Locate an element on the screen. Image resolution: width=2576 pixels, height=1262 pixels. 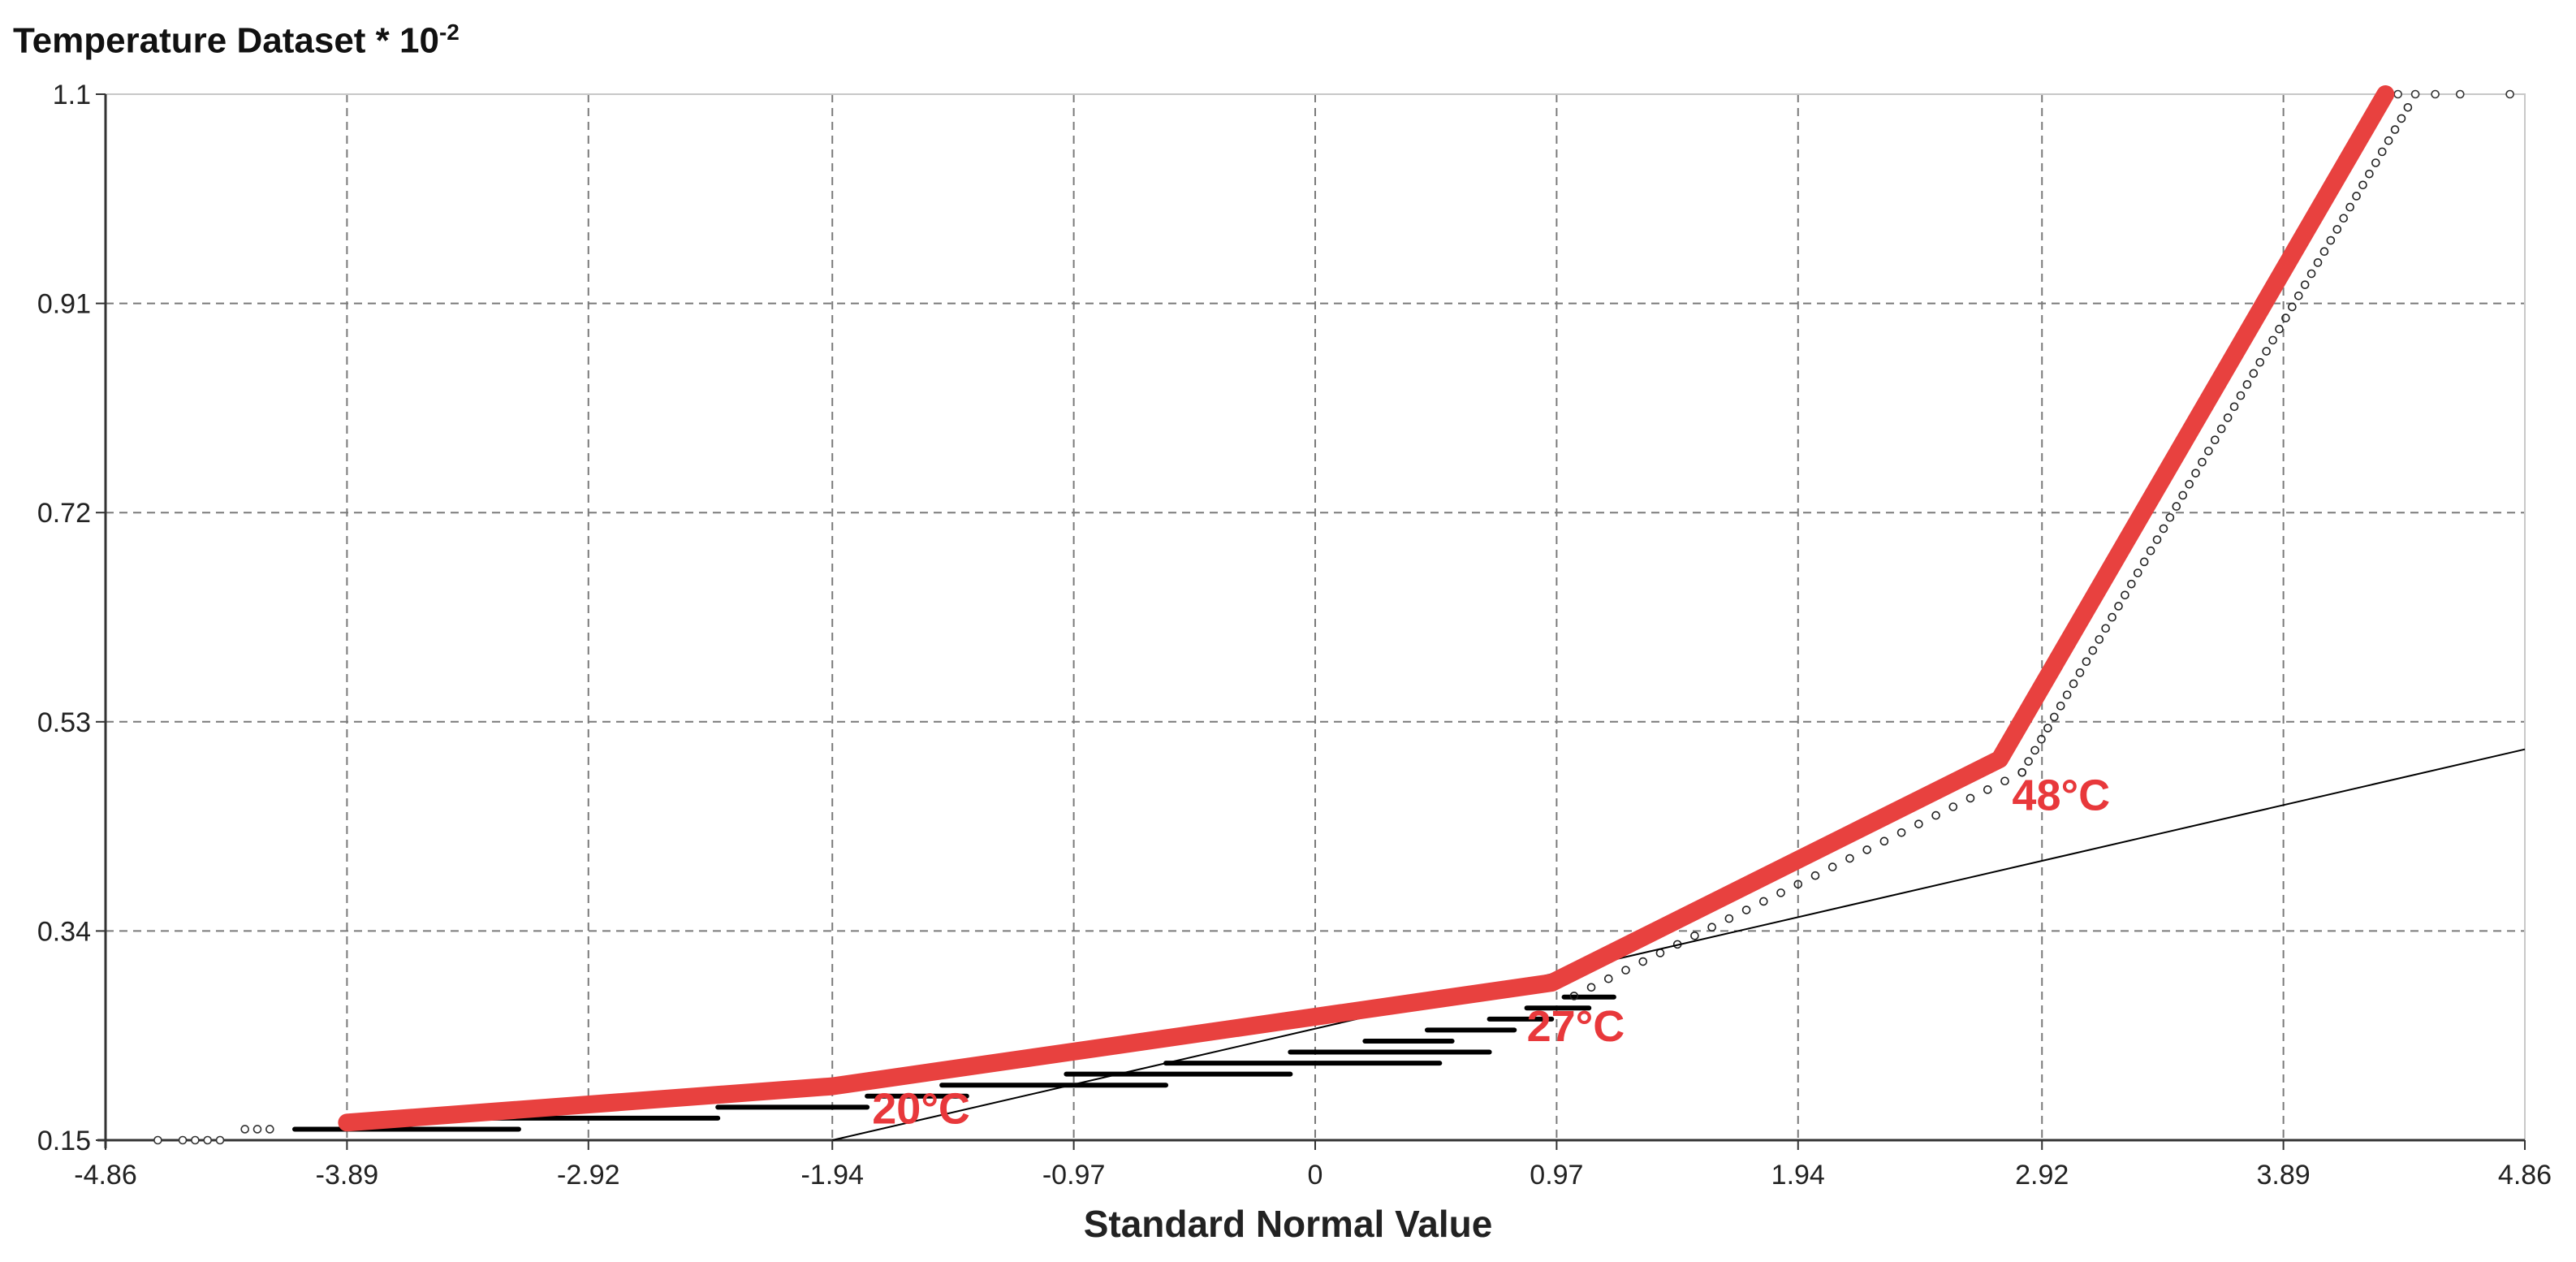
annotations: 20°C 27°C 48°C is located at coordinates (1491, 952).